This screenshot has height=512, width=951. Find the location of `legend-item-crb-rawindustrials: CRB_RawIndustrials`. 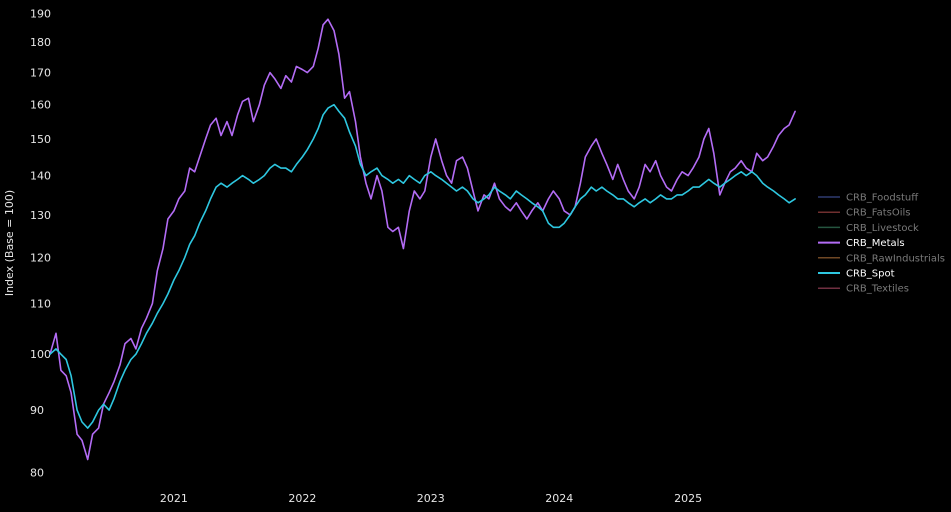

legend-item-crb-rawindustrials: CRB_RawIndustrials is located at coordinates (881, 258).